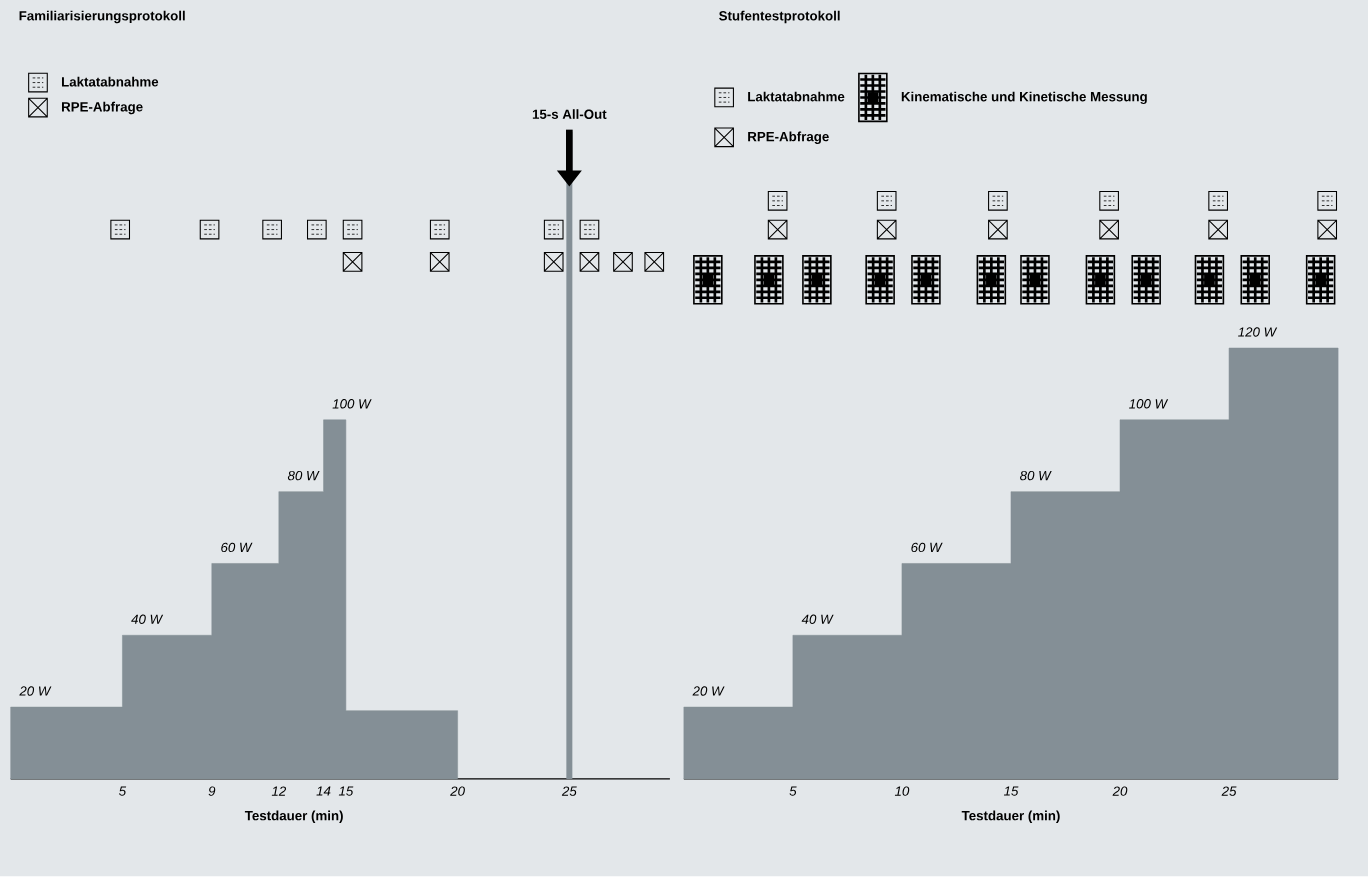 The image size is (1368, 877). I want to click on x-tick-label: 10, so click(902, 791).